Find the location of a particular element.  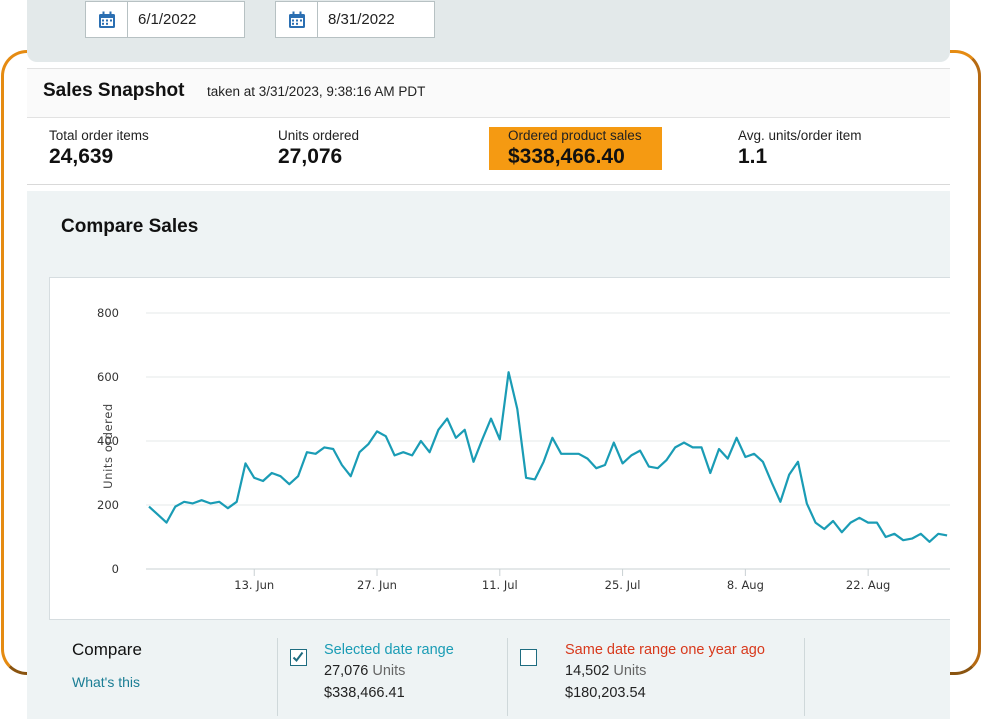

selected-range-sales: $338,466.41 is located at coordinates (364, 693).